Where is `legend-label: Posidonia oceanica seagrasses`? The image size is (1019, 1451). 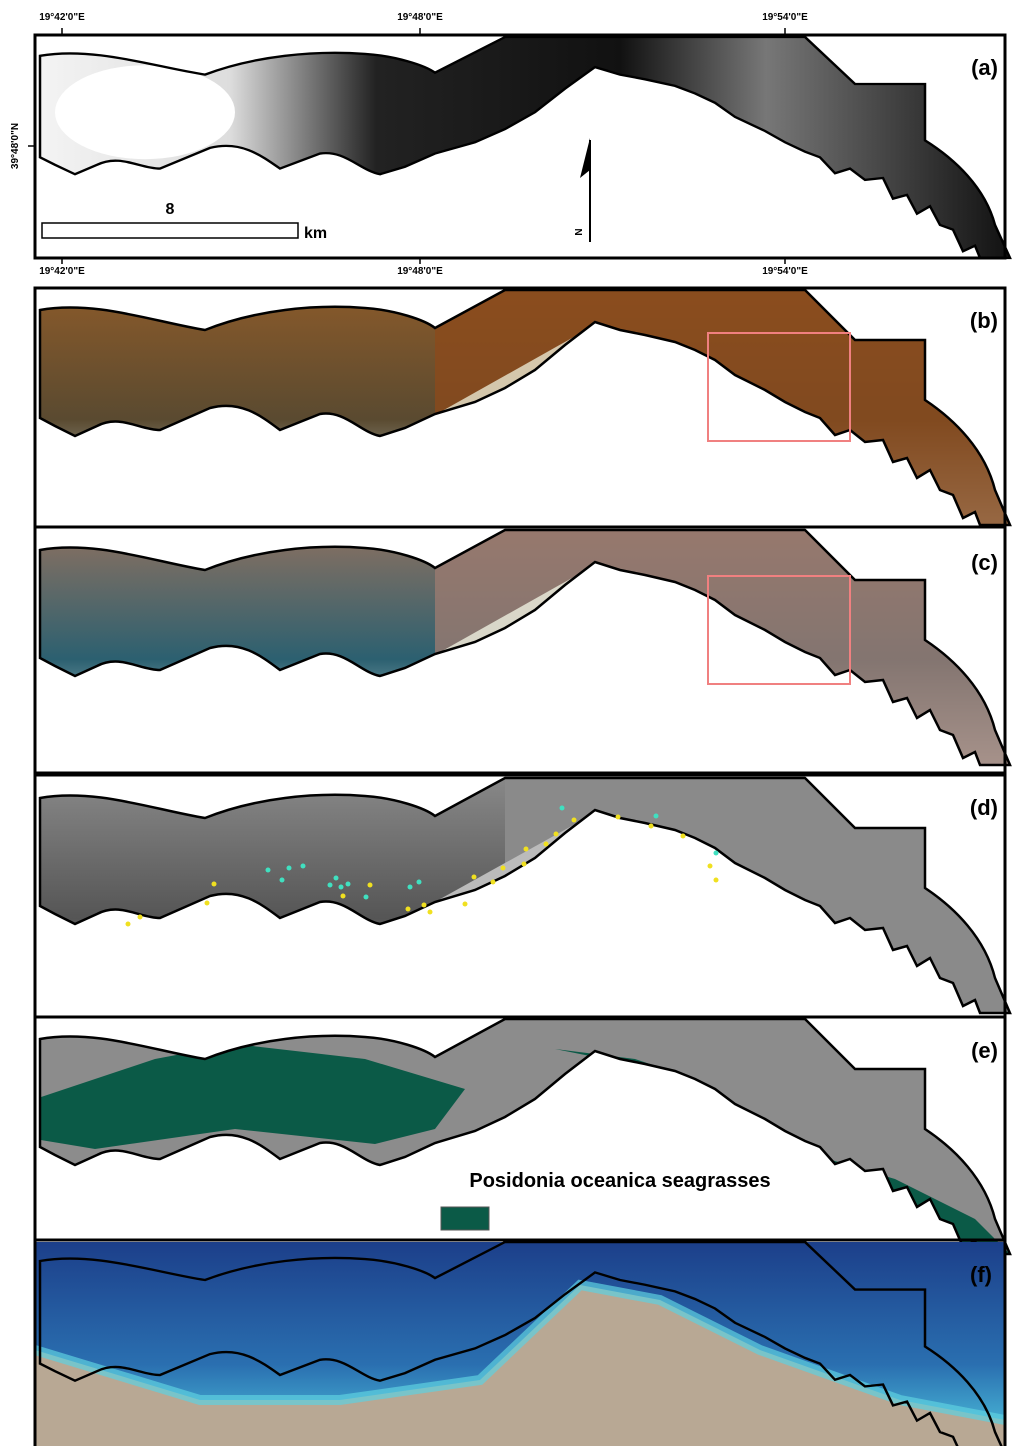
legend-label: Posidonia oceanica seagrasses is located at coordinates (619, 1181).